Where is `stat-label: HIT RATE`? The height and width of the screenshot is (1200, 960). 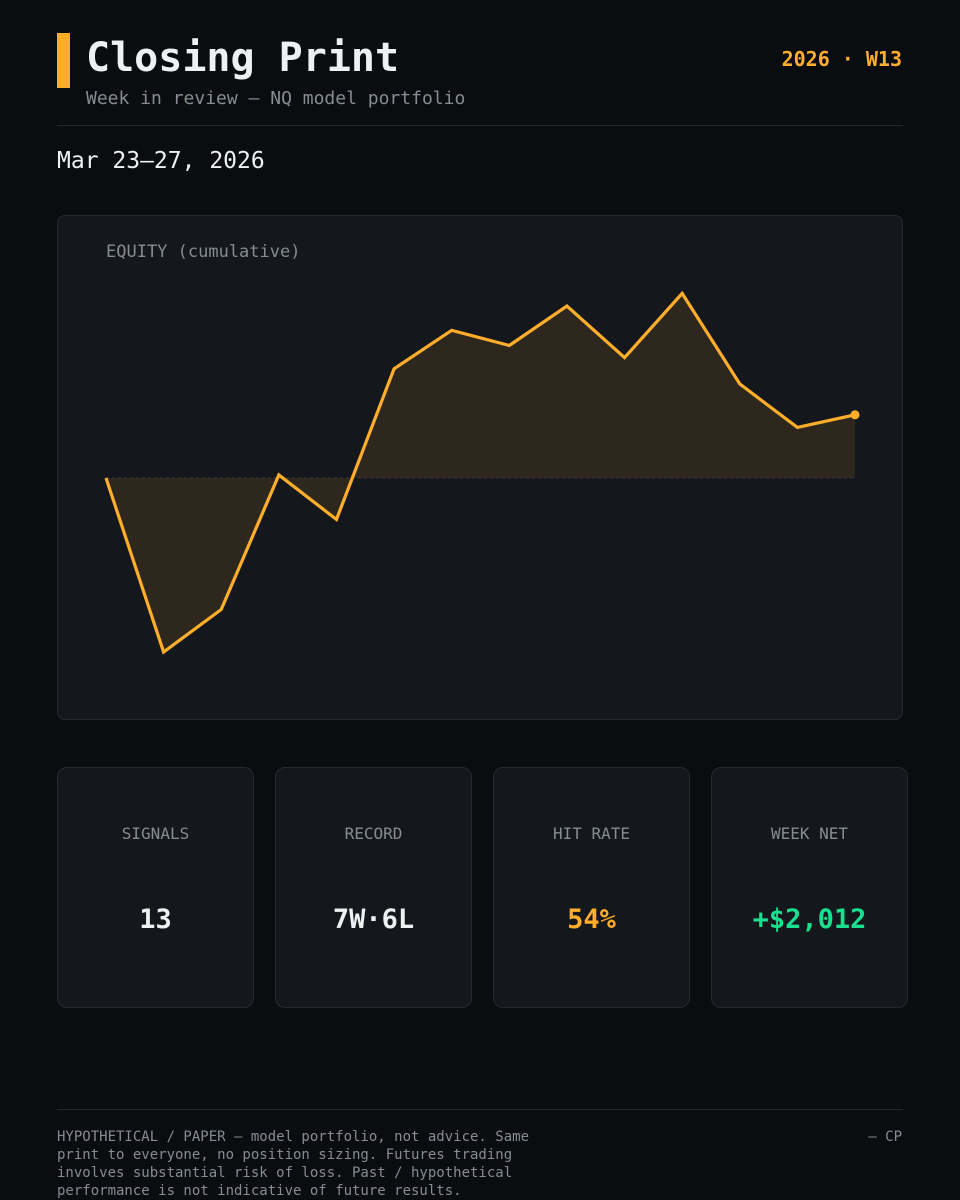 stat-label: HIT RATE is located at coordinates (591, 833).